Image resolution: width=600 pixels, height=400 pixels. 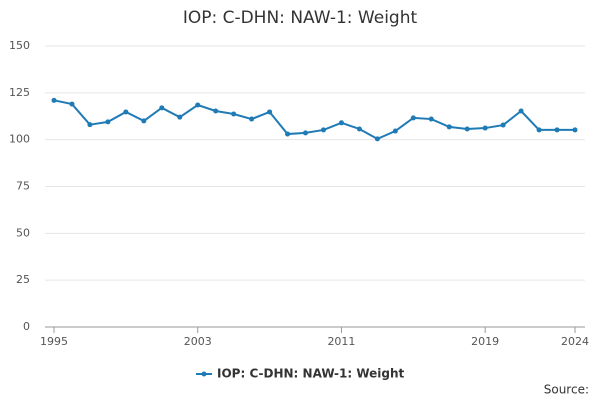 I want to click on x-tick-label: 1995, so click(x=54, y=341).